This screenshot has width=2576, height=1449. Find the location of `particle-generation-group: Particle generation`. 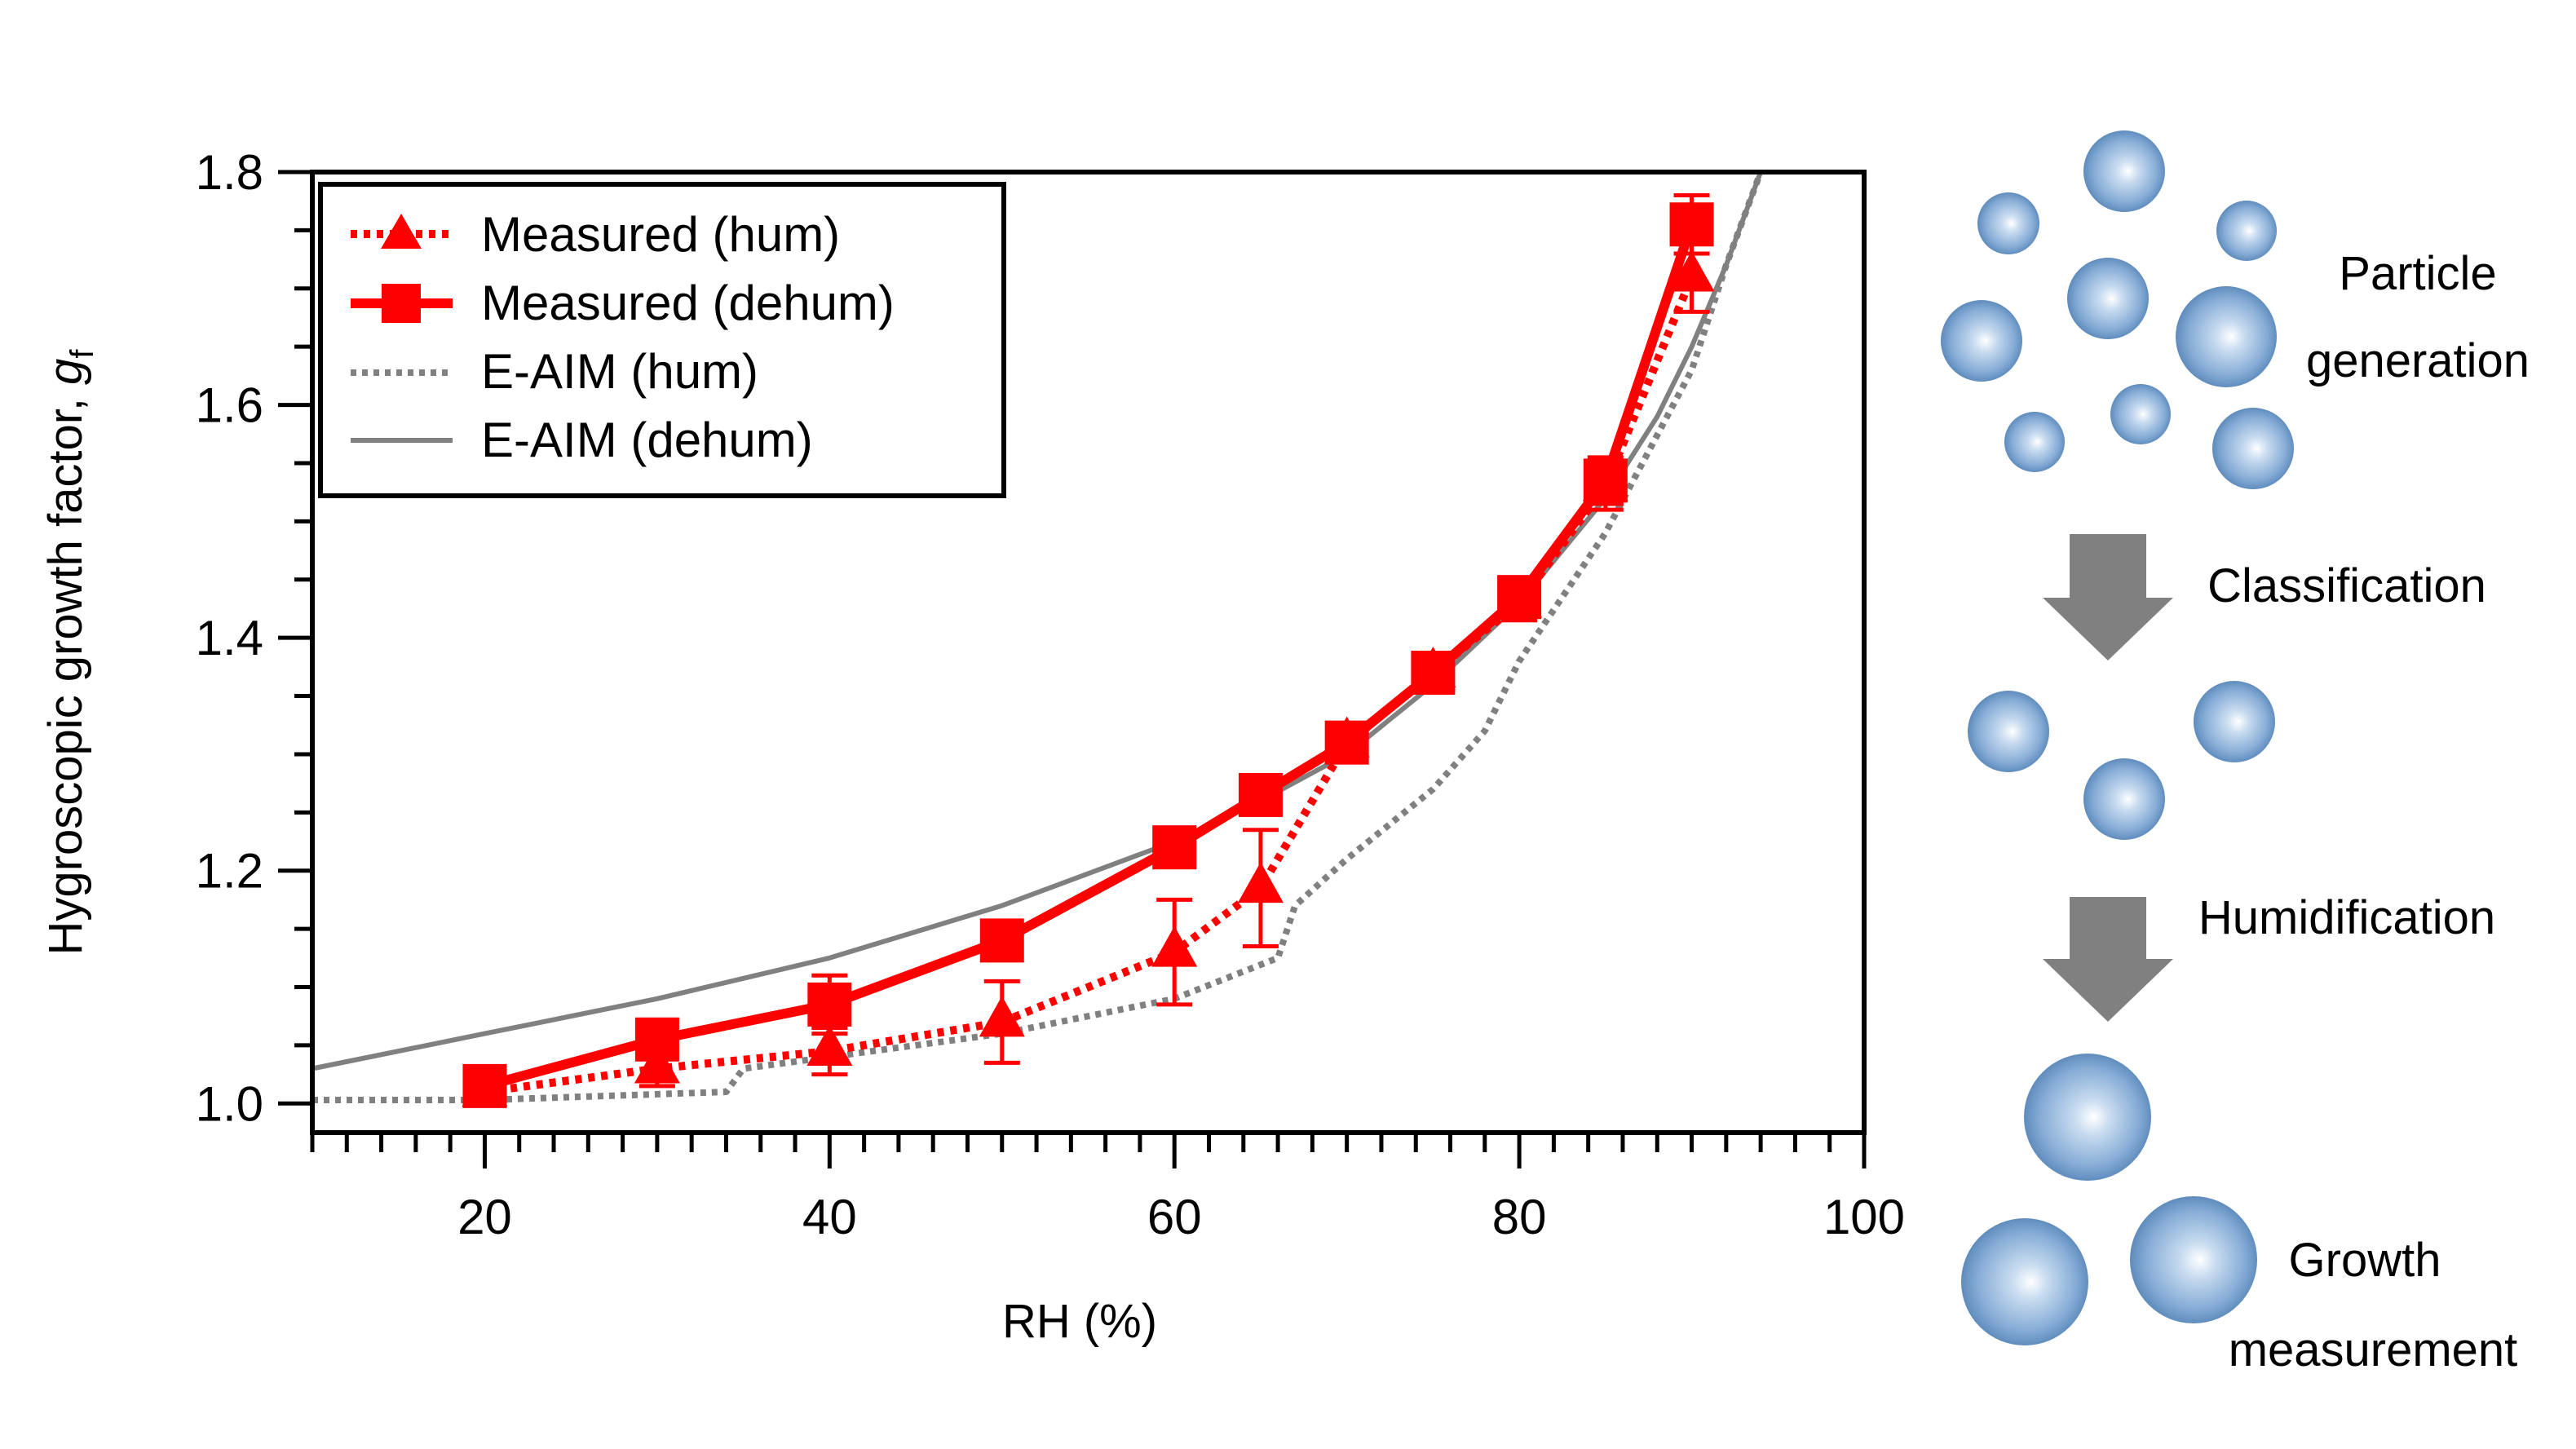

particle-generation-group: Particle generation is located at coordinates (2235, 309).